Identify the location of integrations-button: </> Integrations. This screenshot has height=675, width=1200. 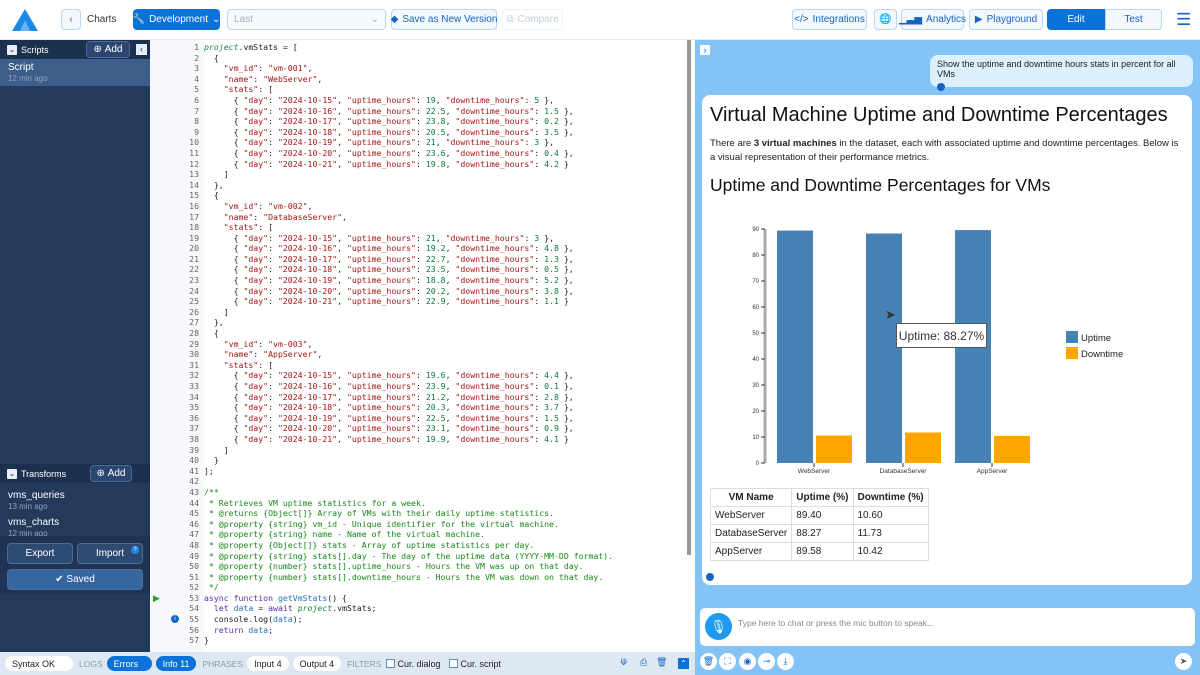
(829, 19).